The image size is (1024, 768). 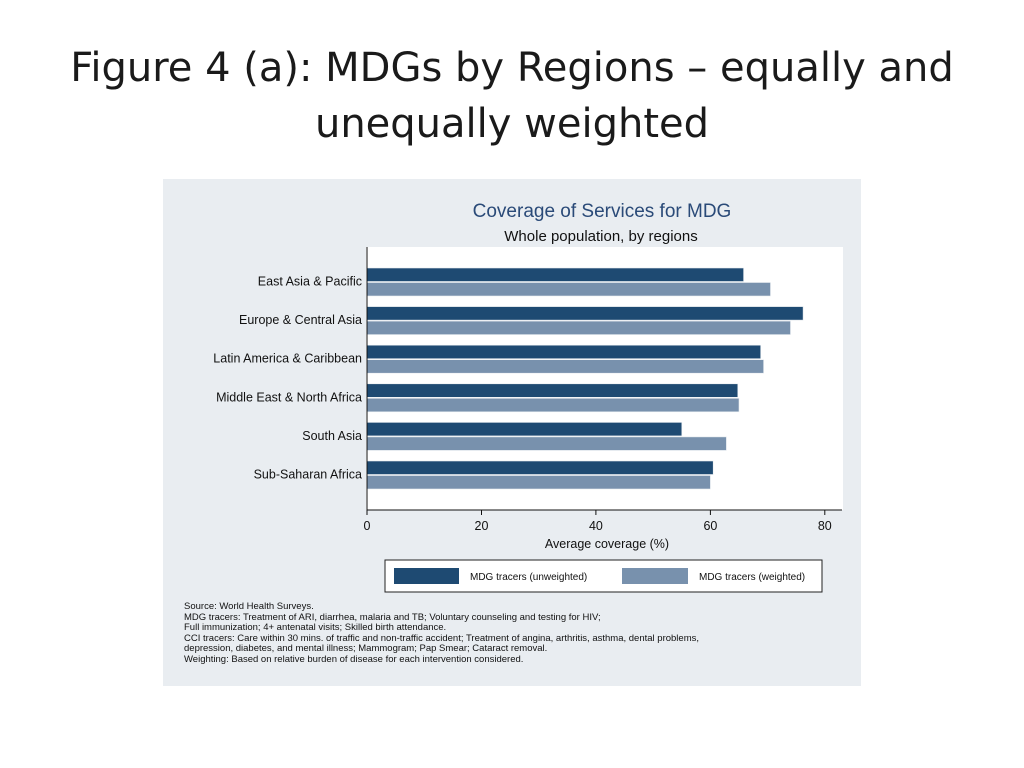 What do you see at coordinates (602, 211) in the screenshot?
I see `chart-title: Coverage of Services for MDG` at bounding box center [602, 211].